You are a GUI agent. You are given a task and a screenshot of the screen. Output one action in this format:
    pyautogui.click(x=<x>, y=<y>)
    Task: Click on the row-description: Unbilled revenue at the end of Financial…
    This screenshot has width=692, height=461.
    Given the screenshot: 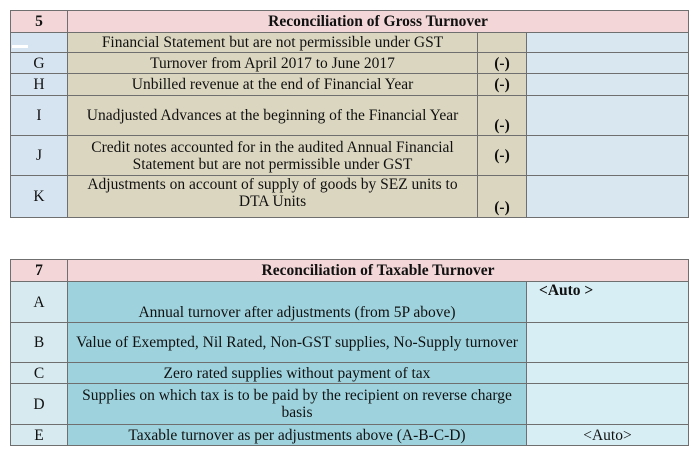 What is the action you would take?
    pyautogui.click(x=272, y=84)
    